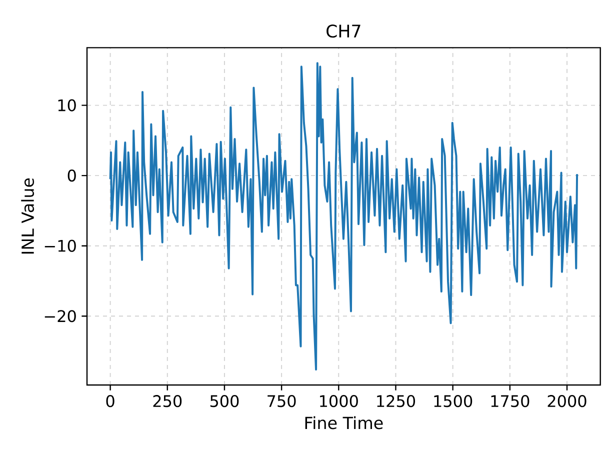 The height and width of the screenshot is (461, 609). I want to click on x-axis-title: Fine Time, so click(344, 423).